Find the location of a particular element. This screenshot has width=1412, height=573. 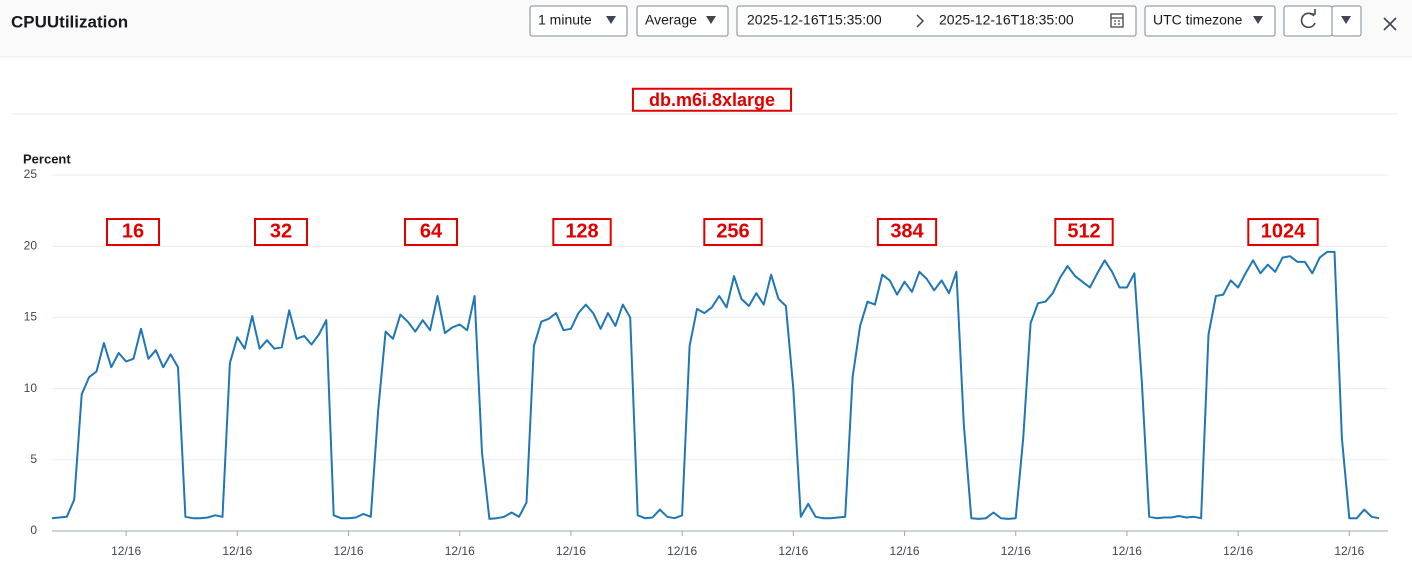

calendar-frame is located at coordinates (1117, 20).